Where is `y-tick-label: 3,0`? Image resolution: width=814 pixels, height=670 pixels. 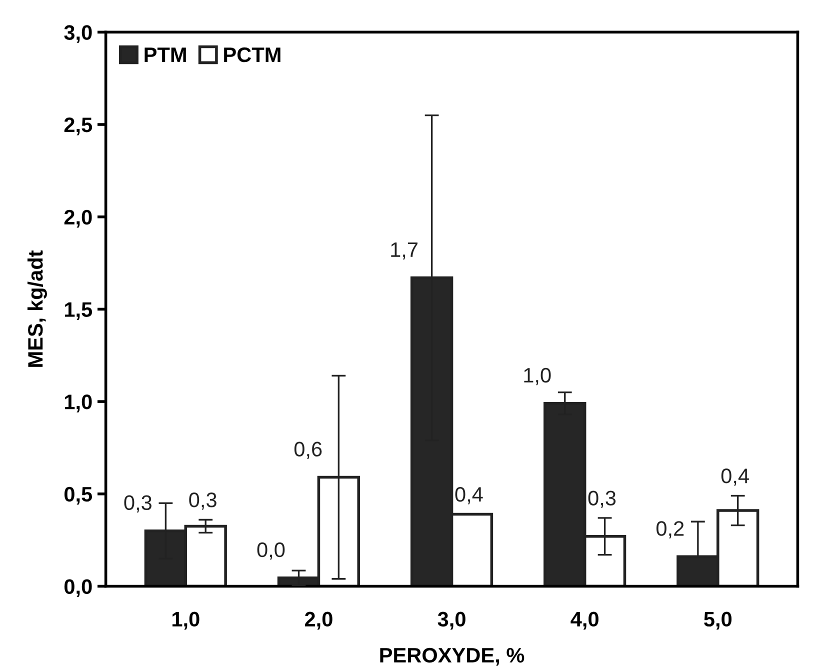 y-tick-label: 3,0 is located at coordinates (78, 34).